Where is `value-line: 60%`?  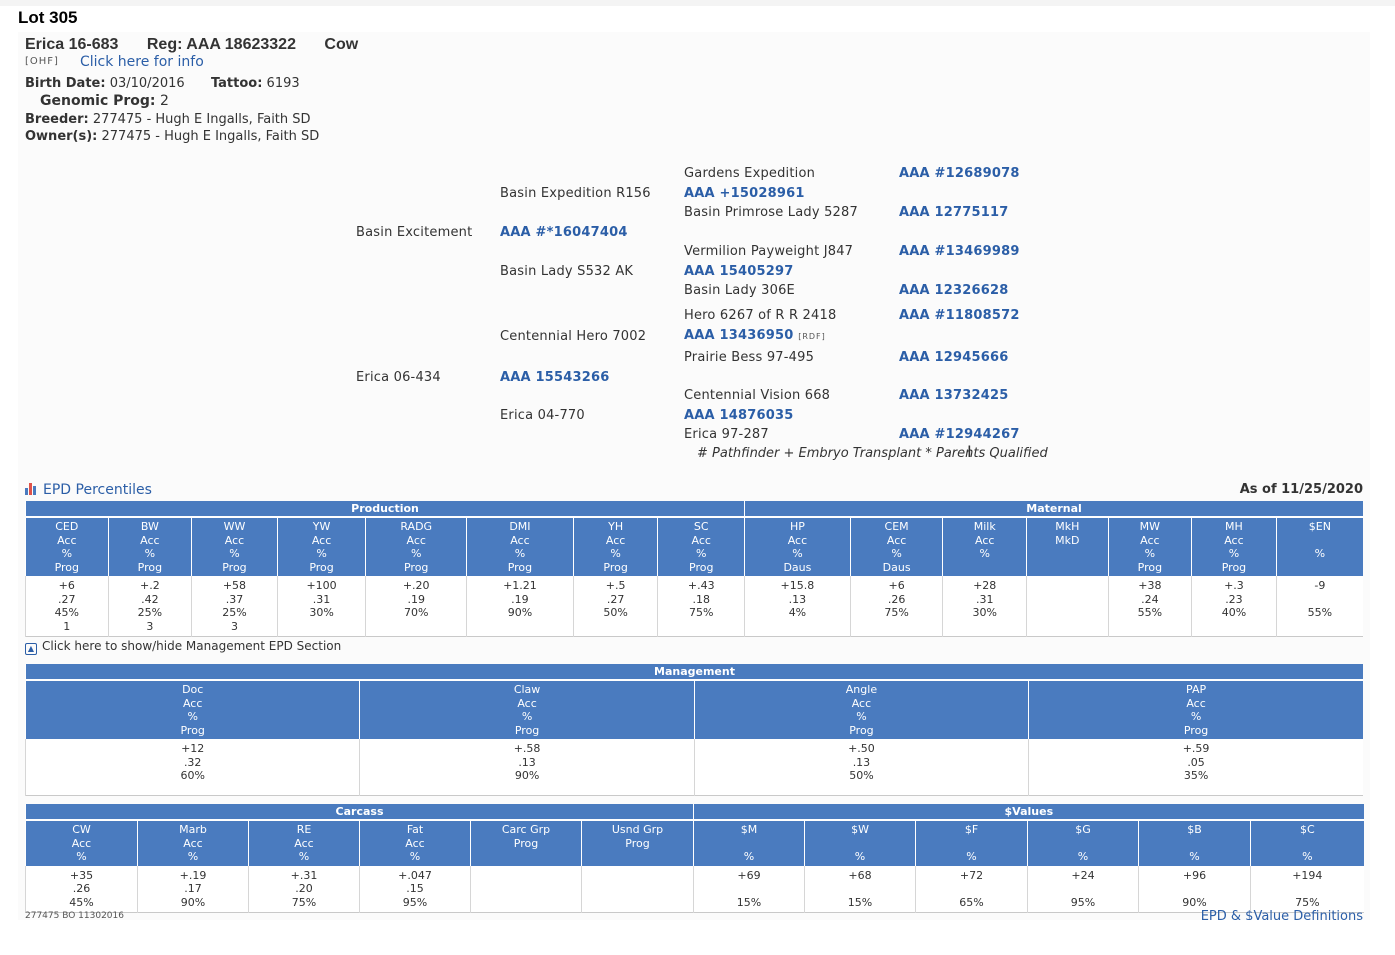 value-line: 60% is located at coordinates (192, 775).